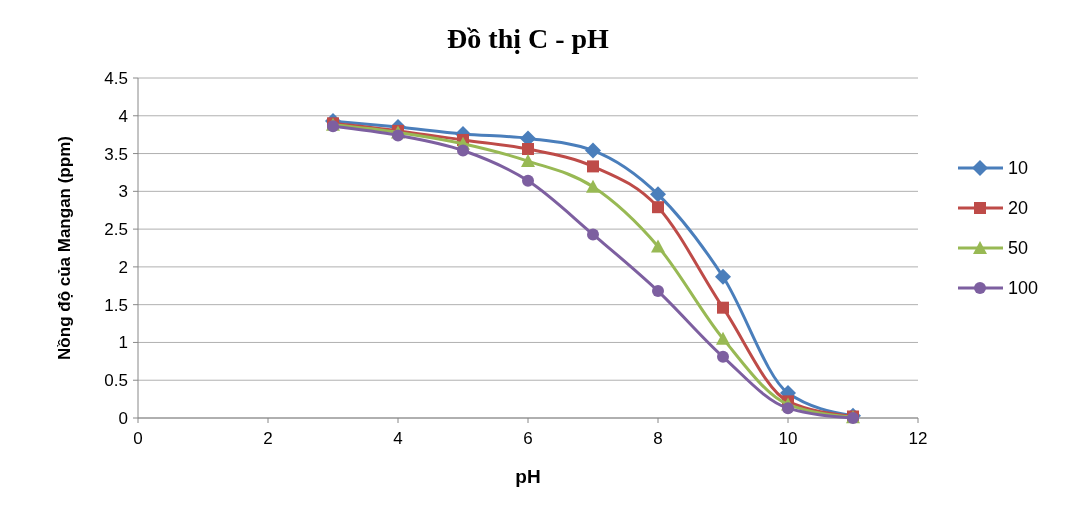 The height and width of the screenshot is (515, 1079). I want to click on x-tick-label: 10, so click(788, 438).